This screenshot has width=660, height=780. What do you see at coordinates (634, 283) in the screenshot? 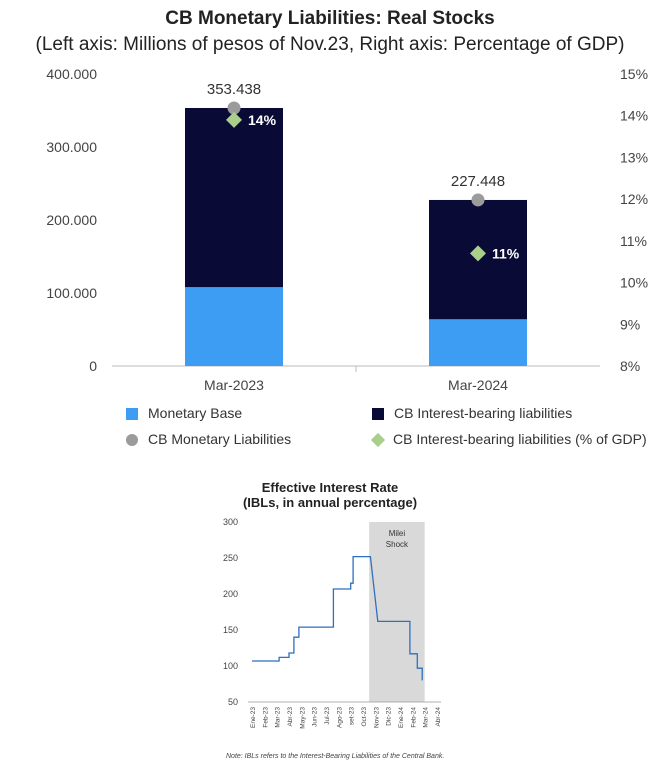
I see `y2-tick-label: 10%` at bounding box center [634, 283].